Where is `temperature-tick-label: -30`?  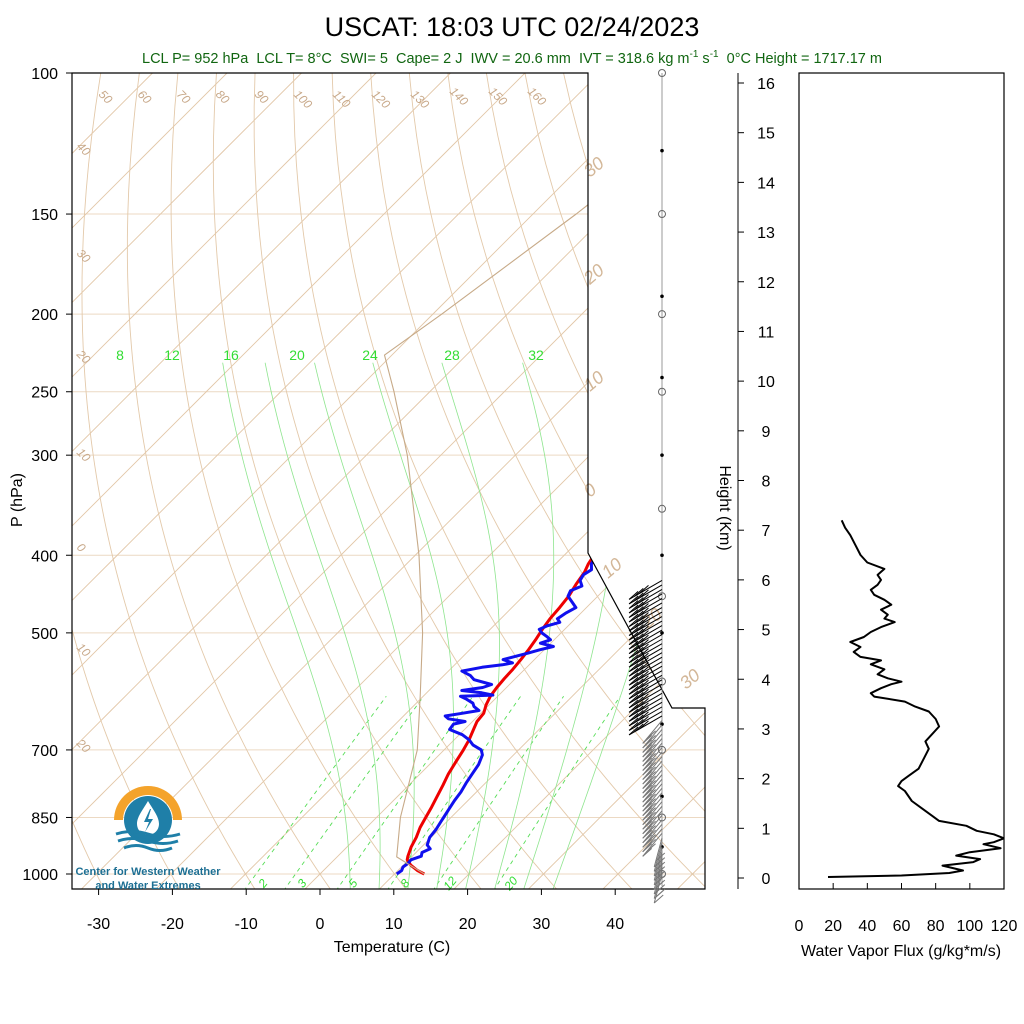 temperature-tick-label: -30 is located at coordinates (98, 924).